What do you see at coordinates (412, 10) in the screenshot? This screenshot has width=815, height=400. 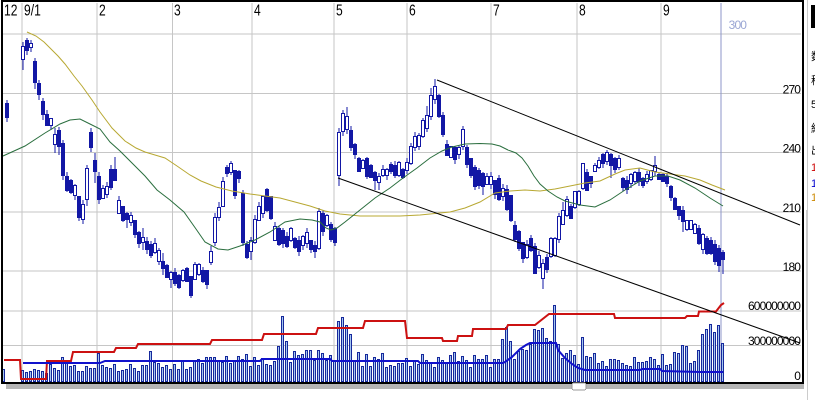 I see `svg-text: 6` at bounding box center [412, 10].